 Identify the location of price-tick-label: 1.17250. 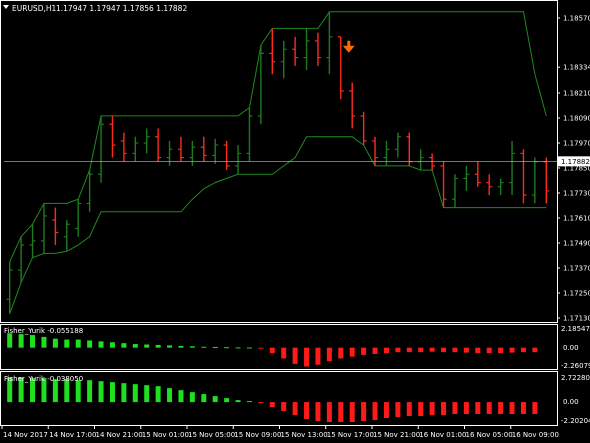
(576, 294).